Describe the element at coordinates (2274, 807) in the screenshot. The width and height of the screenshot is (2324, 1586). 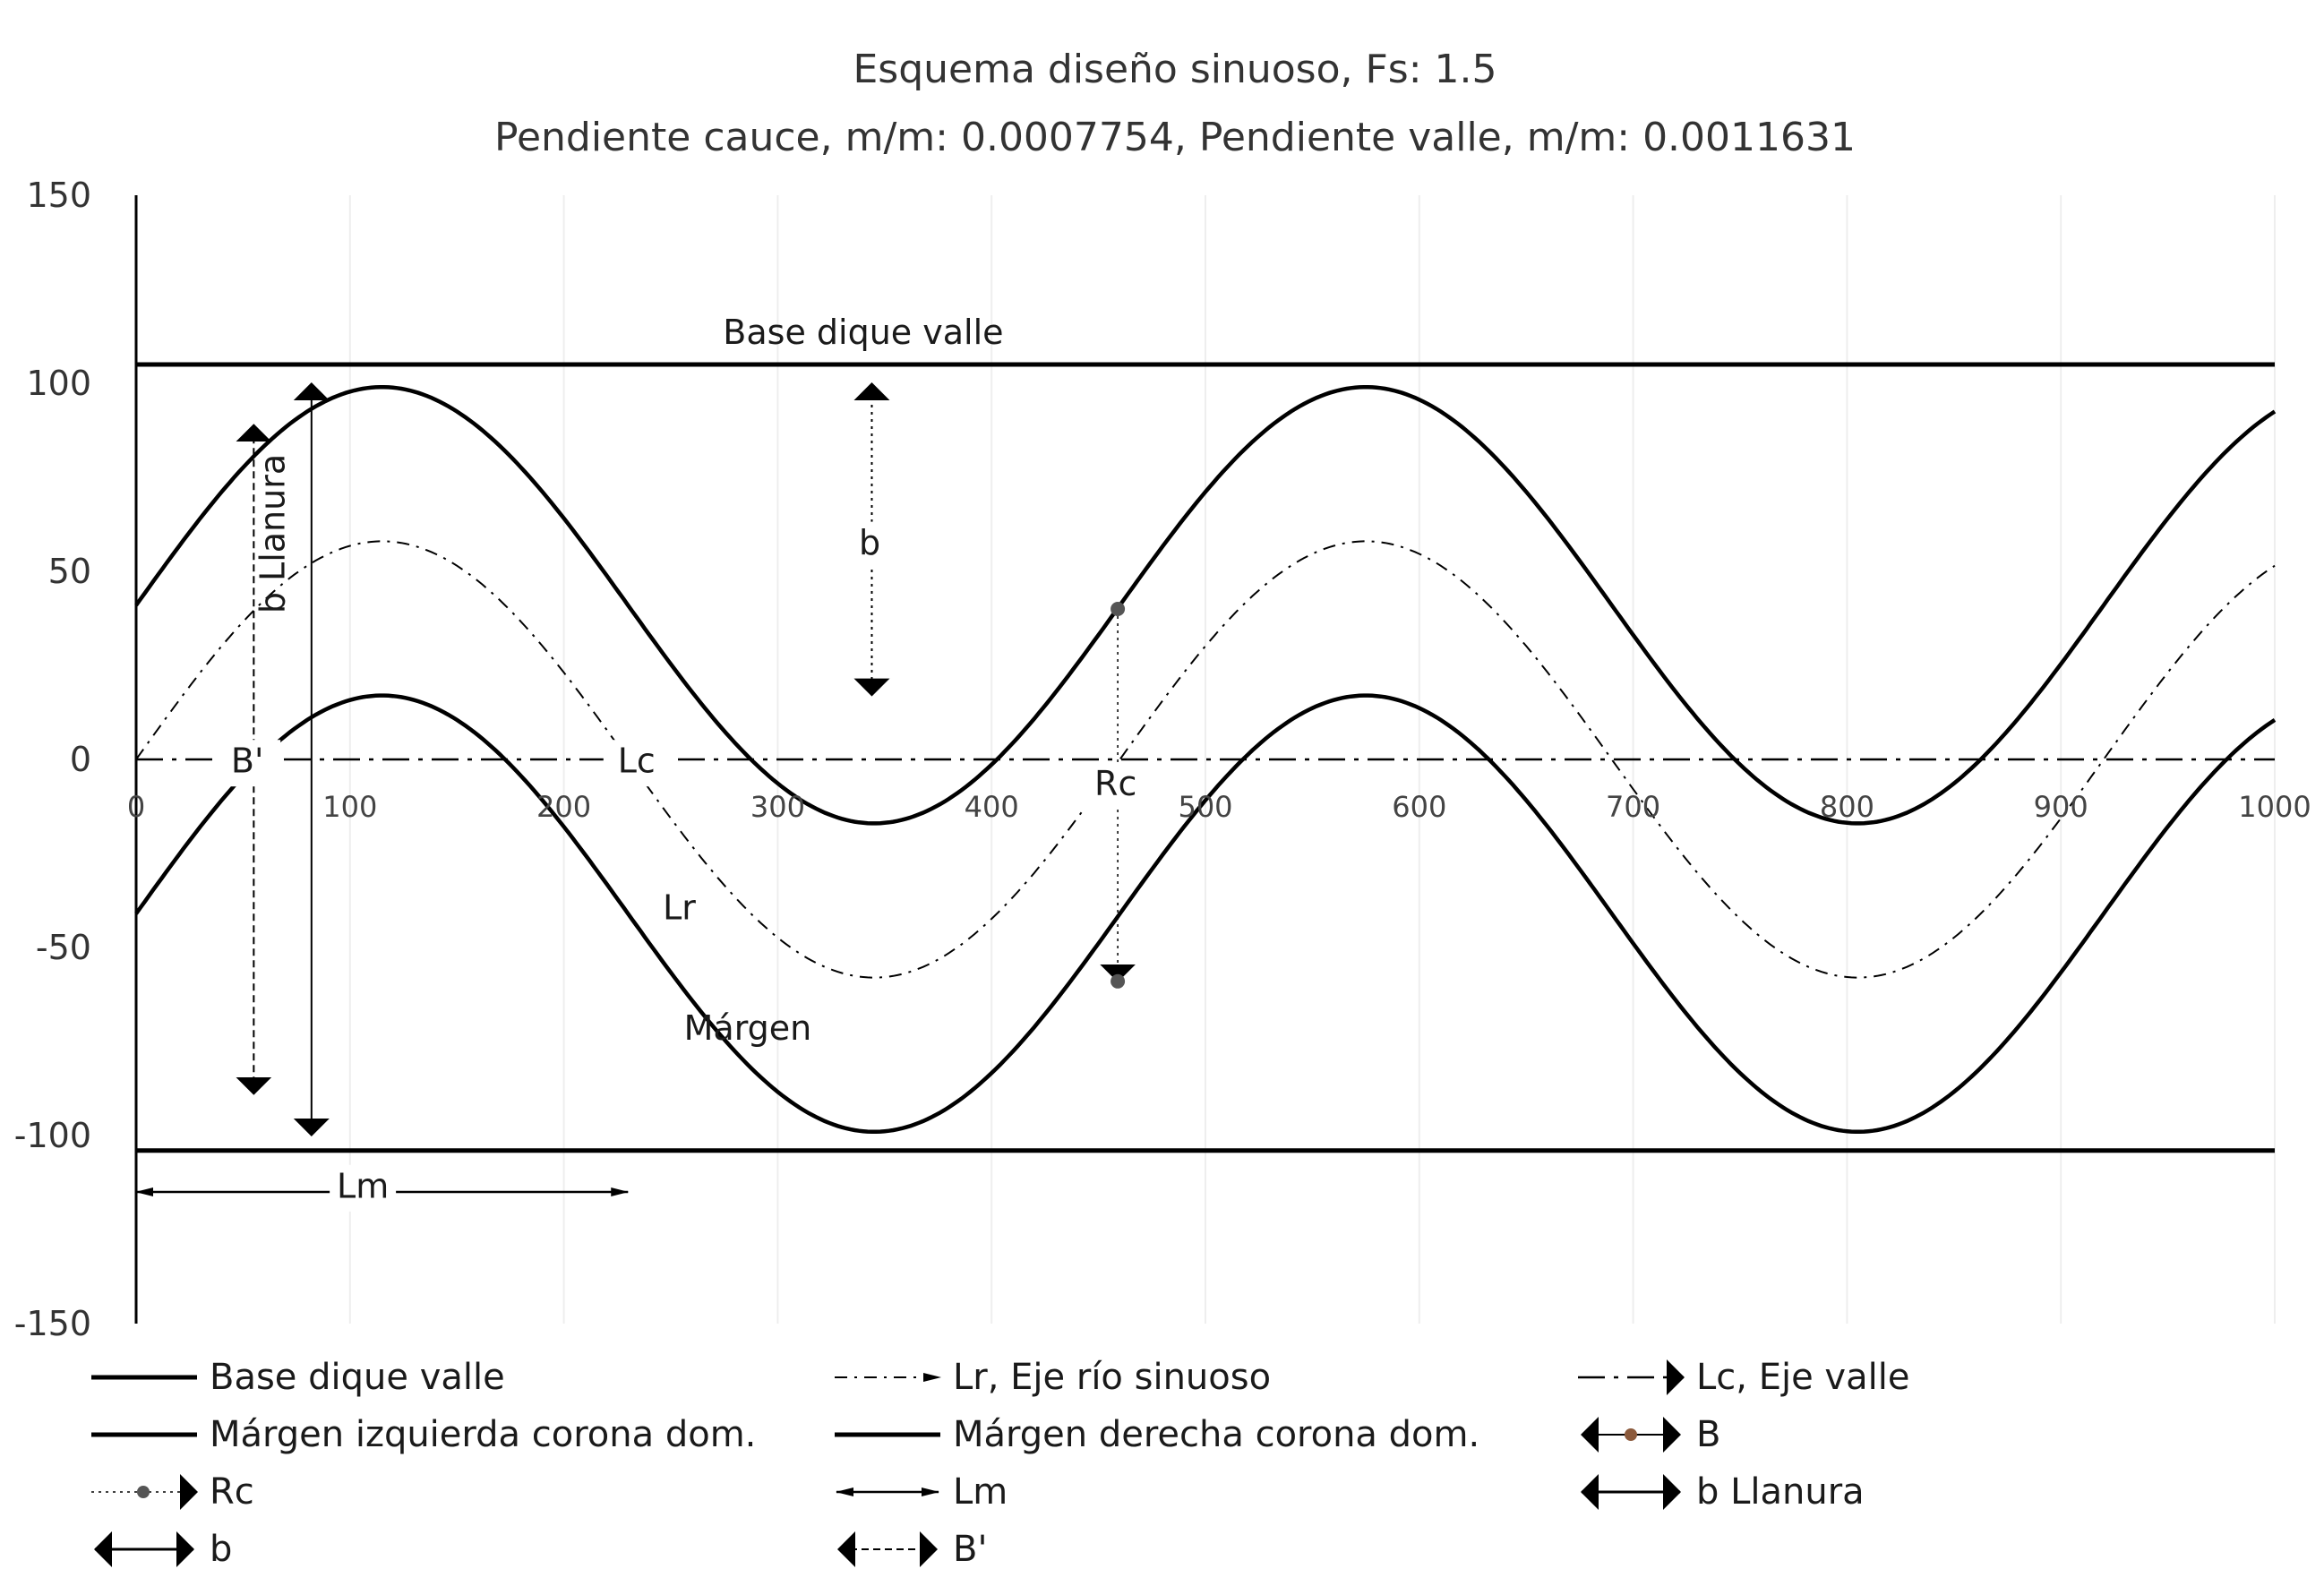
I see `x-tick-label: 1000` at that location.